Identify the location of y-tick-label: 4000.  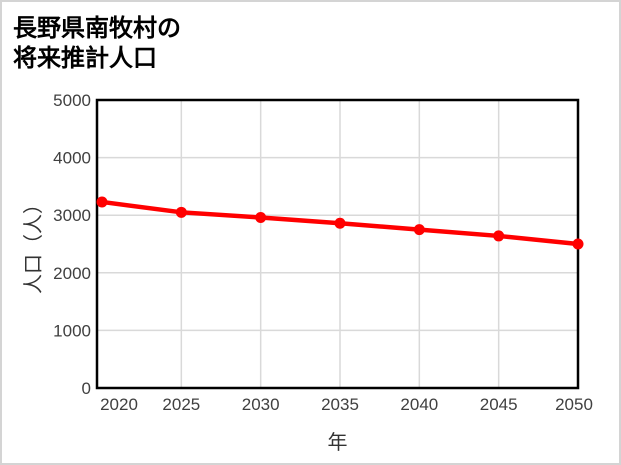
(72, 158).